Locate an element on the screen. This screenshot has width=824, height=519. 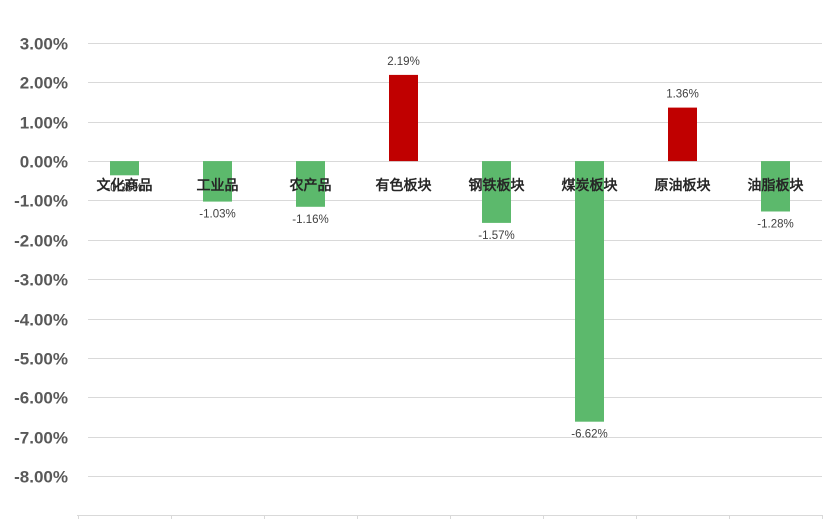
category-label: 煤炭板块 is located at coordinates (590, 185).